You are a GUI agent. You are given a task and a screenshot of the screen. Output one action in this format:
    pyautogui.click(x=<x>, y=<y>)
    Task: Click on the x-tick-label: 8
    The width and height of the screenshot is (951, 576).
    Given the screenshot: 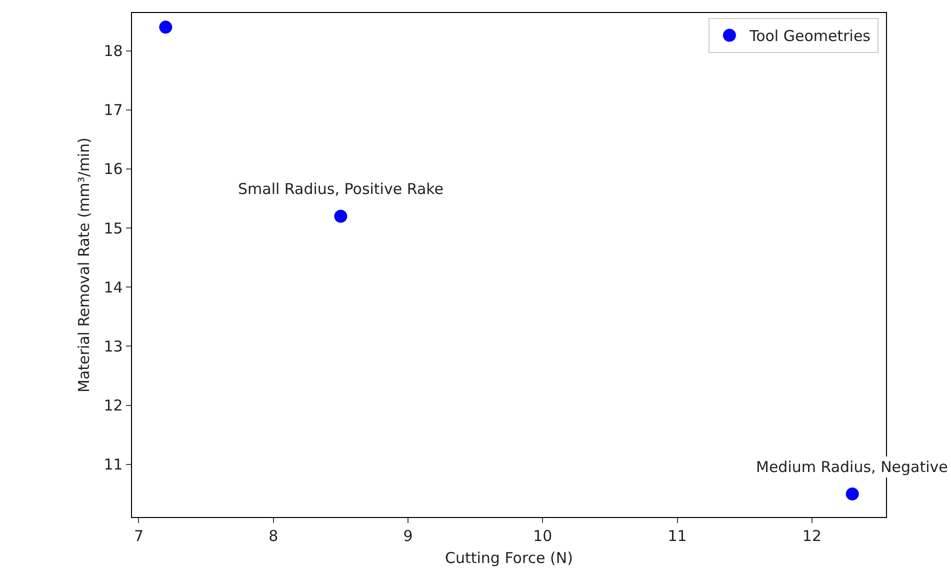 What is the action you would take?
    pyautogui.click(x=273, y=536)
    